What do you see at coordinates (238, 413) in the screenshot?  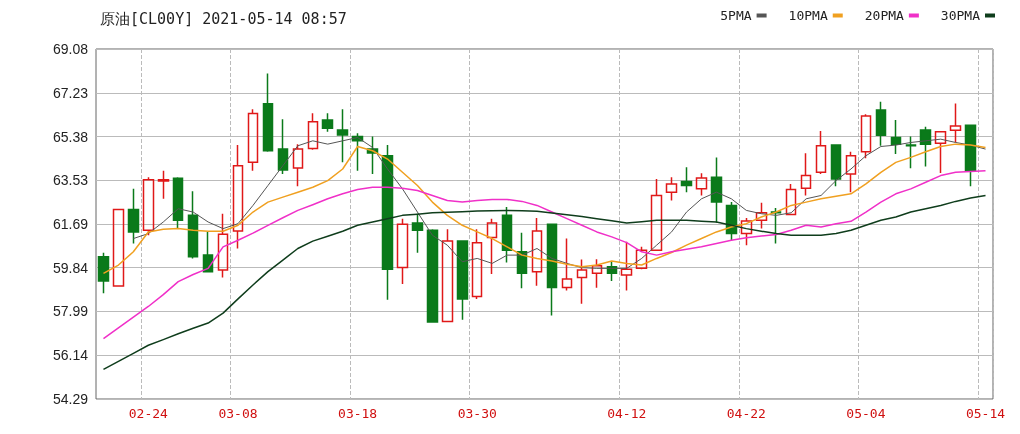 I see `x-tick-label: 03-08` at bounding box center [238, 413].